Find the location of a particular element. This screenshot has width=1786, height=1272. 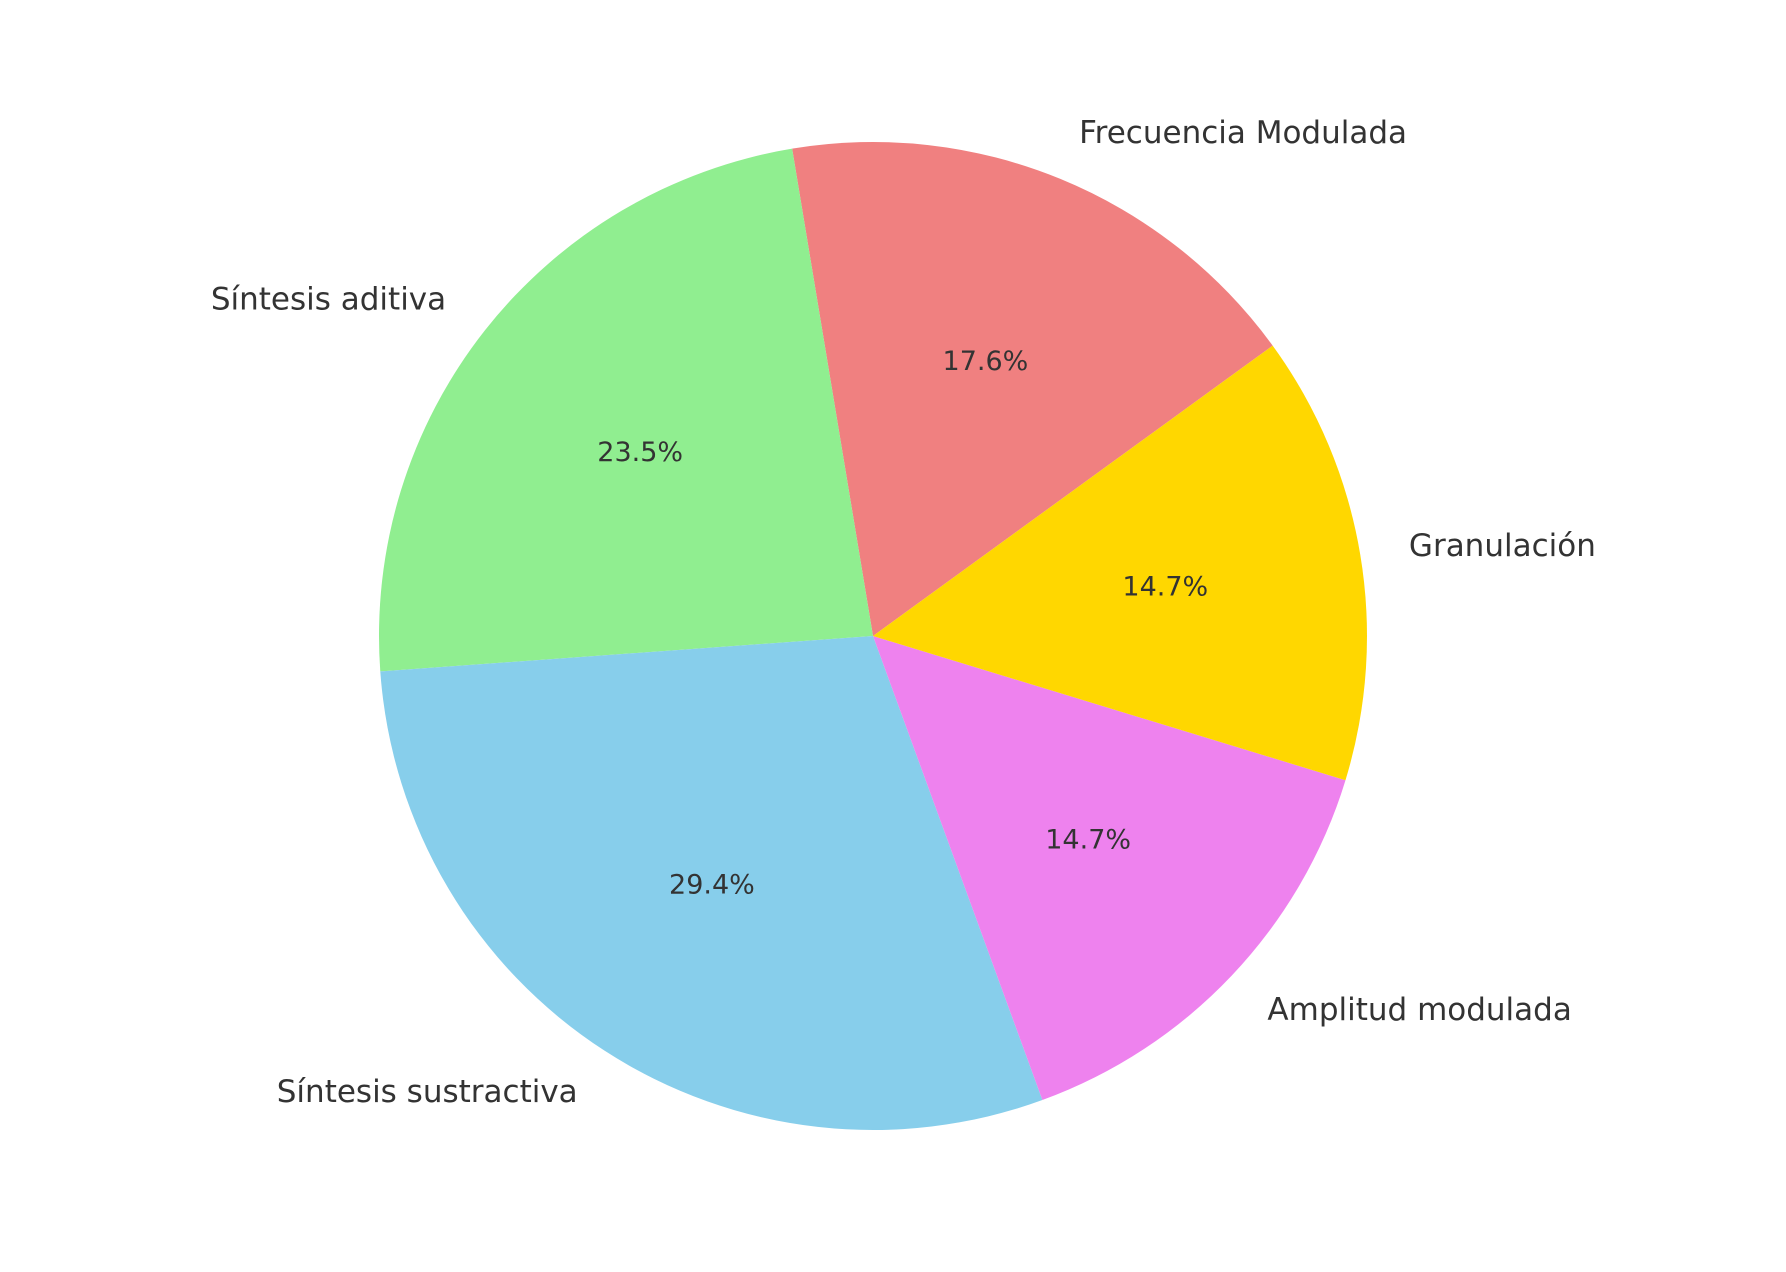

pct-label-frecuencia-modulada: 17.6% is located at coordinates (986, 361).